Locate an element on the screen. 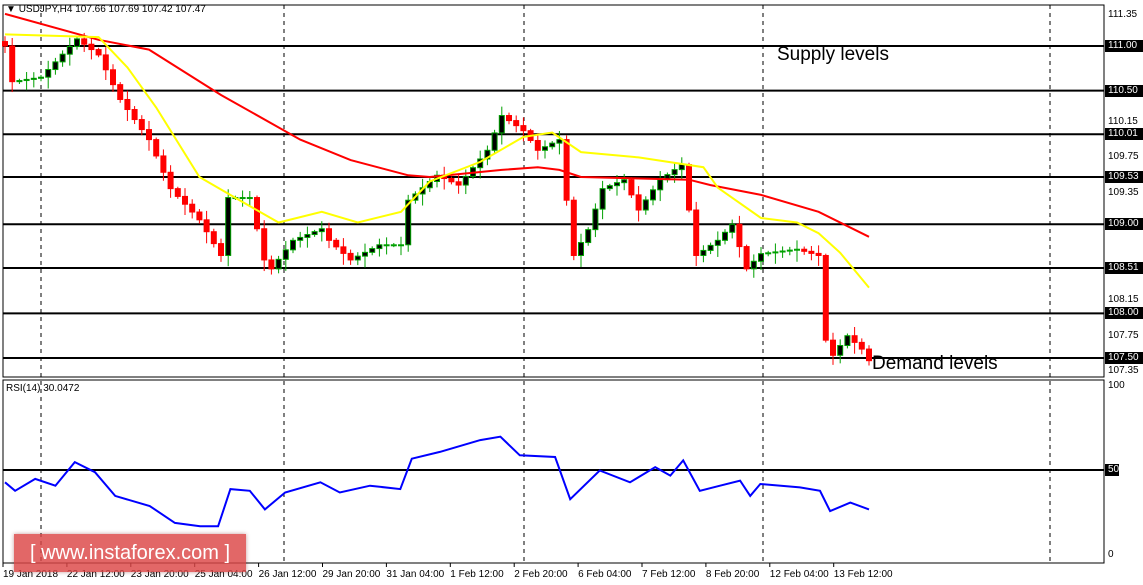 The image size is (1143, 585). time-axis-label: 22 Jan 12:00 is located at coordinates (95, 574).